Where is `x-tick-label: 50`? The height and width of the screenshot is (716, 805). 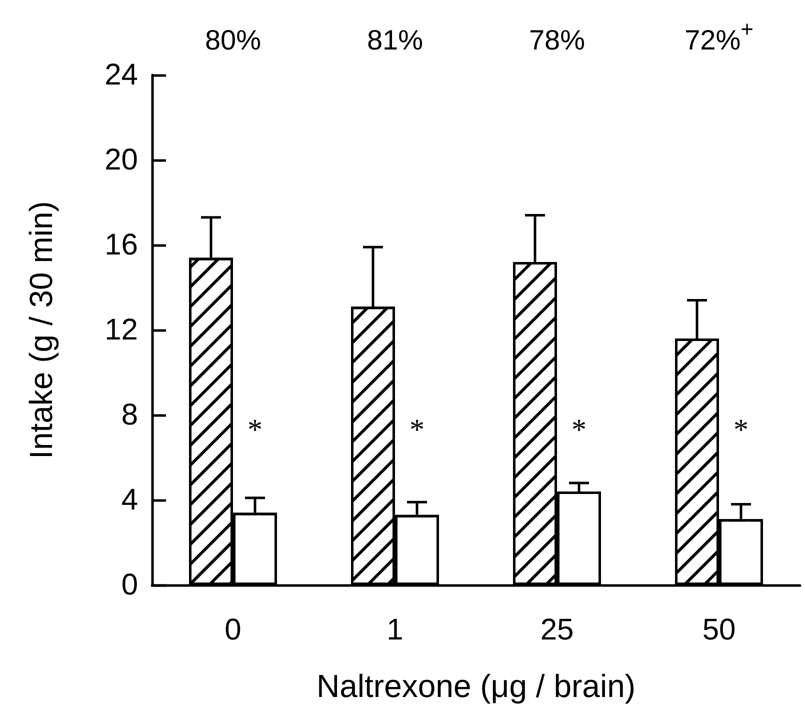
x-tick-label: 50 is located at coordinates (719, 630).